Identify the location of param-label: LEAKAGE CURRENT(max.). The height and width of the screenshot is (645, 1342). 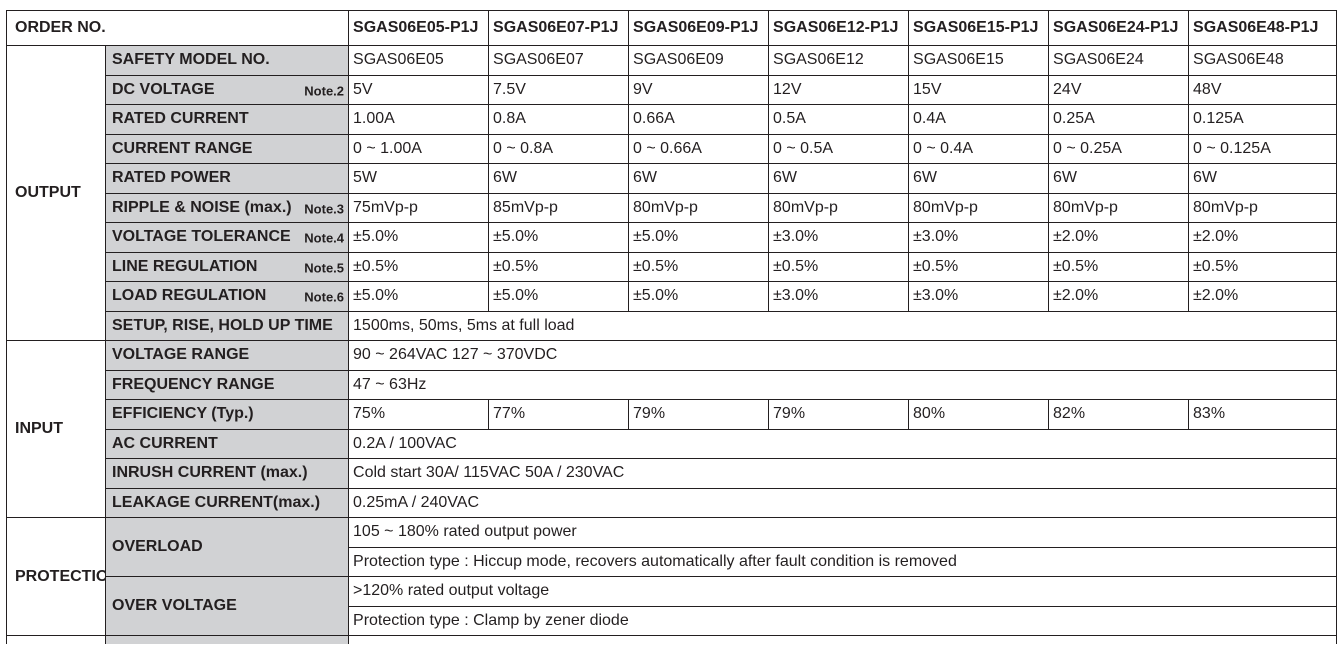
(227, 502).